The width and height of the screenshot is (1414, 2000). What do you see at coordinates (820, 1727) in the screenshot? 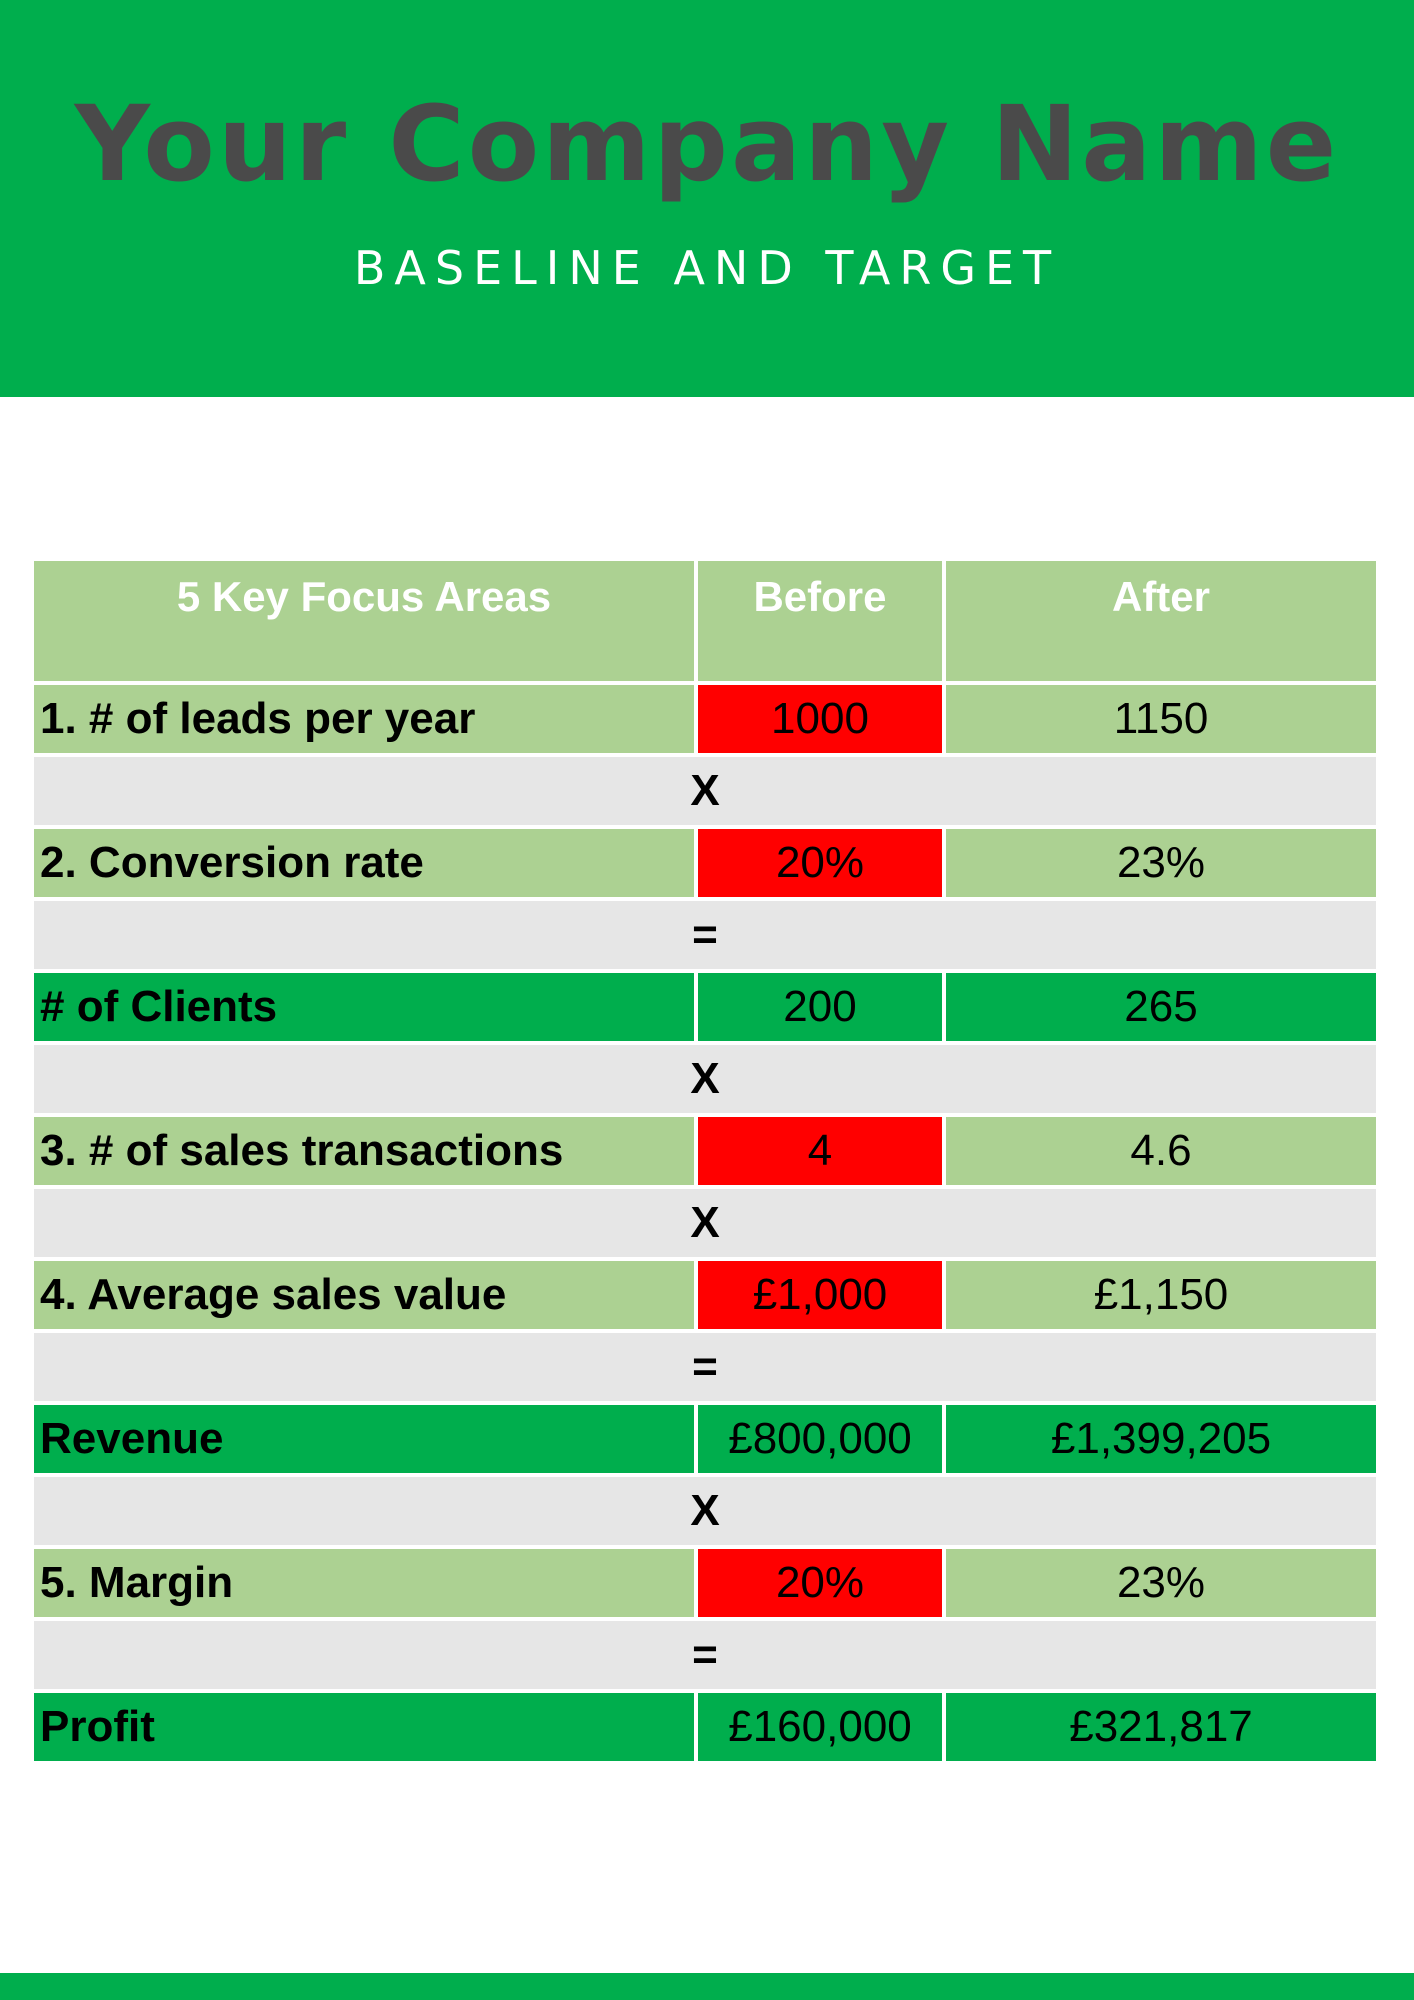
I see `before-value: £160,000` at bounding box center [820, 1727].